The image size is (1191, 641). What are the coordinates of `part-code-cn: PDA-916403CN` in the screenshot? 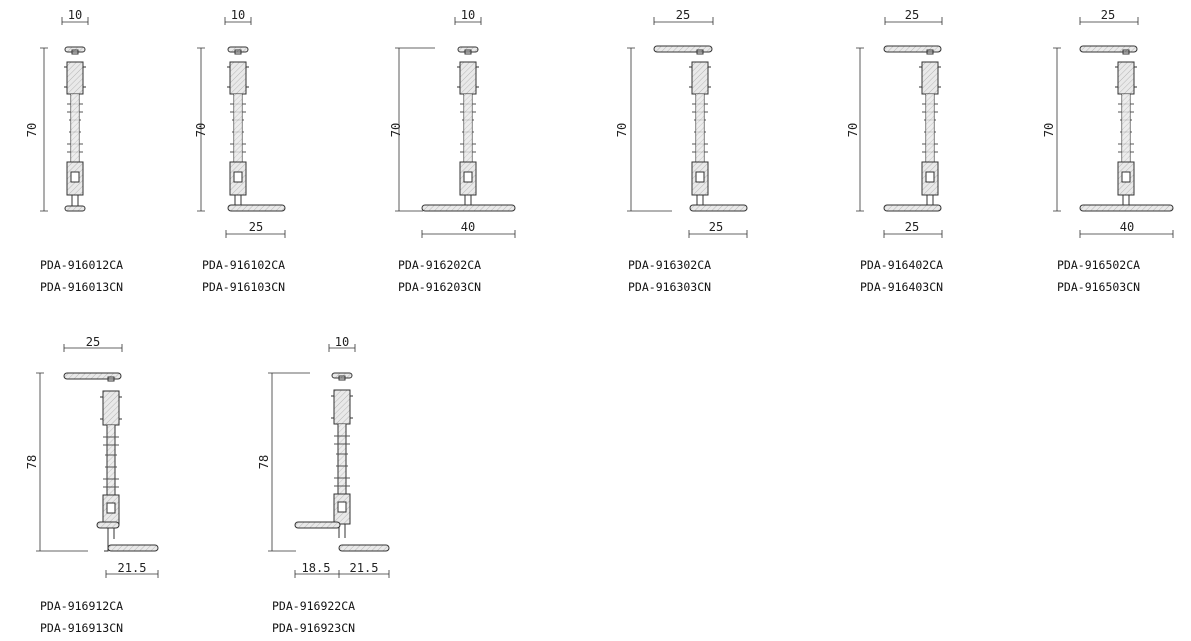 It's located at (902, 287).